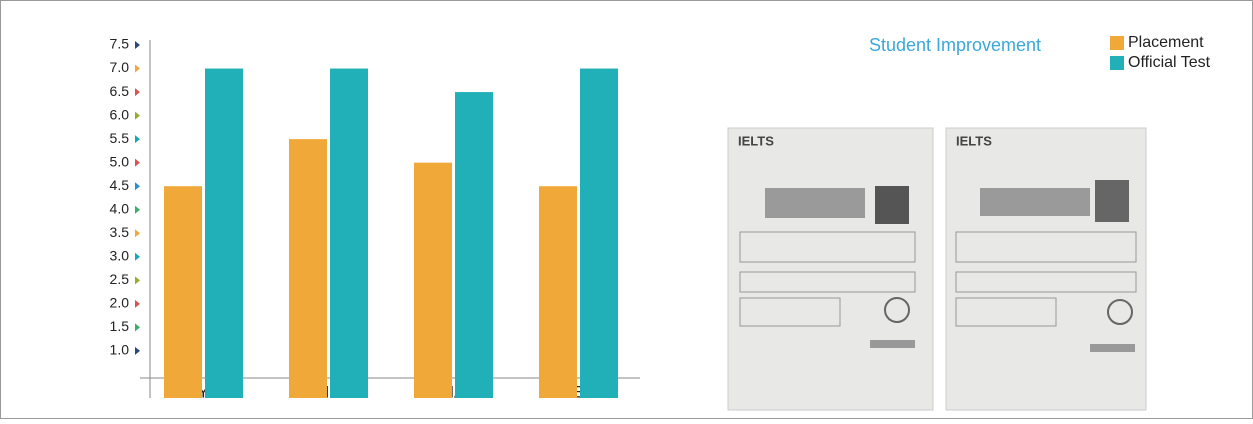  I want to click on y-tick-label: 2.5, so click(120, 279).